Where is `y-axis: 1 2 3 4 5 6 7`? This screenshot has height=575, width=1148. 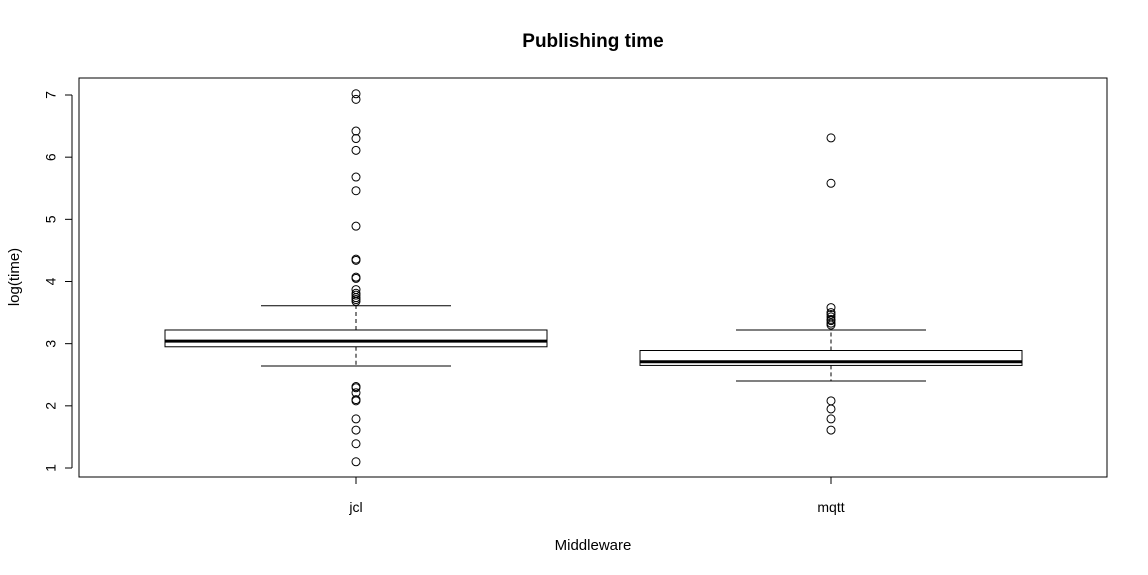 y-axis: 1 2 3 4 5 6 7 is located at coordinates (58, 281).